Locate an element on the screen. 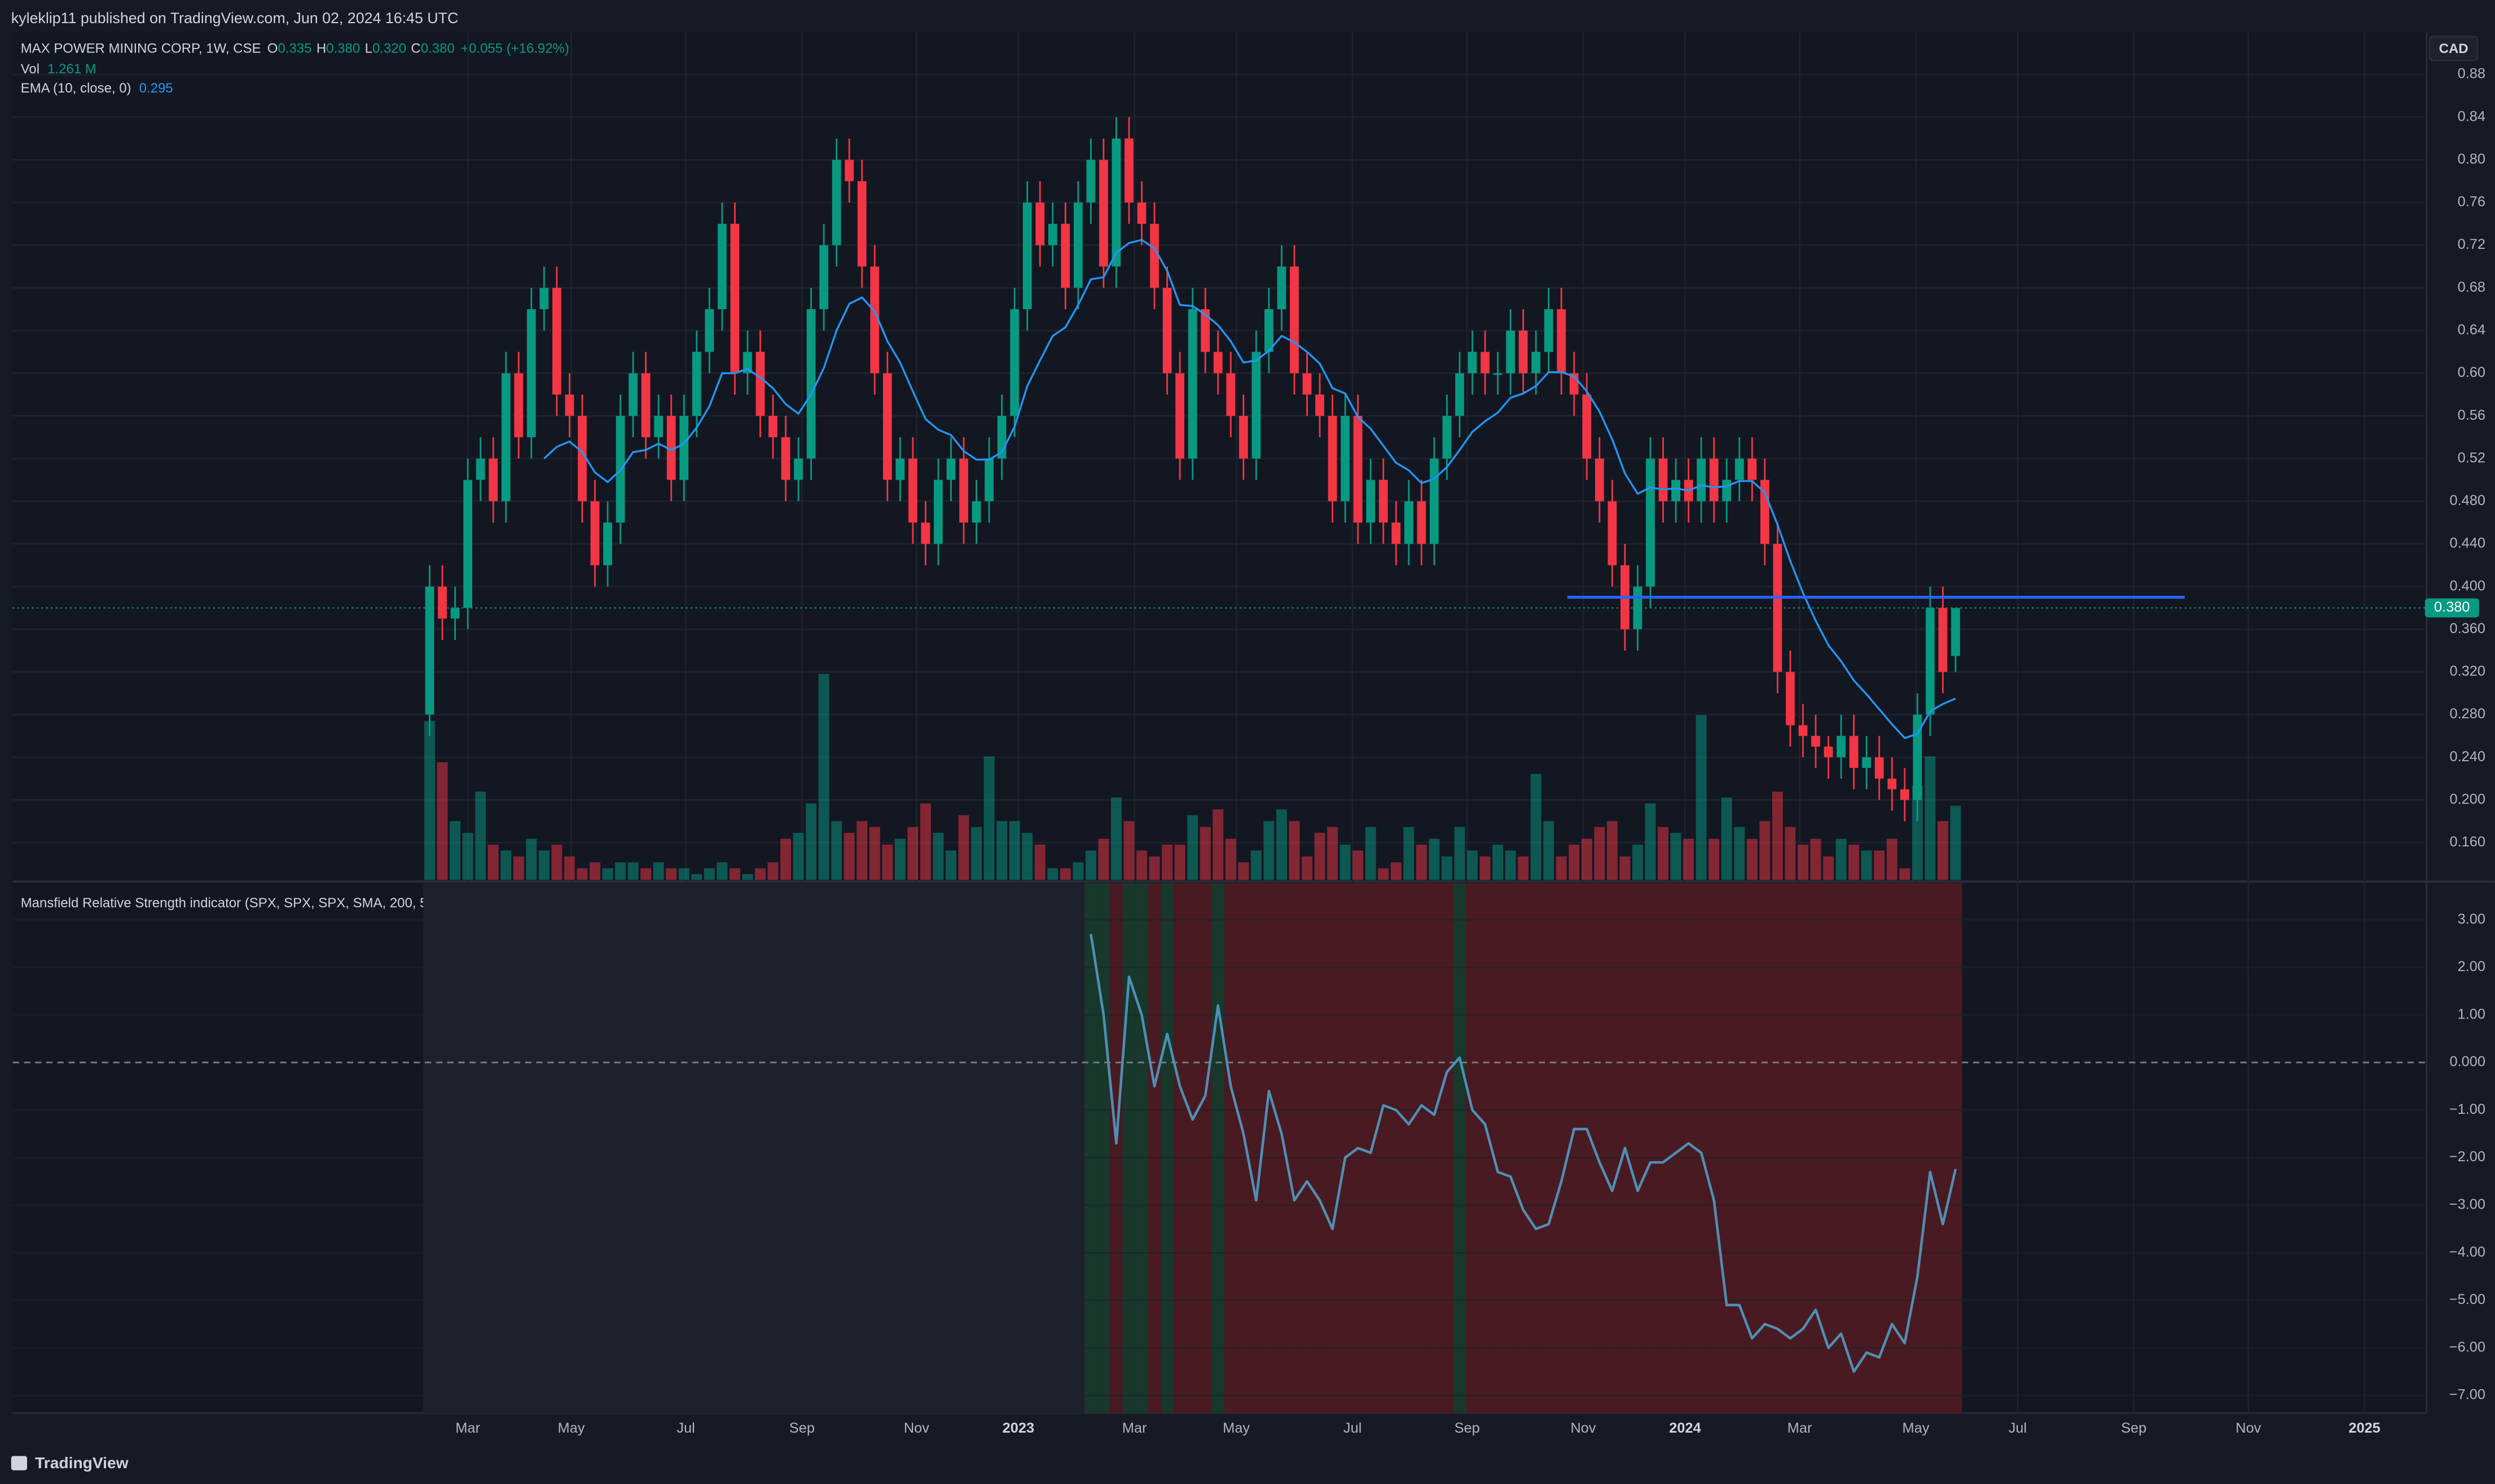  legend-item: 0.380 is located at coordinates (343, 48).